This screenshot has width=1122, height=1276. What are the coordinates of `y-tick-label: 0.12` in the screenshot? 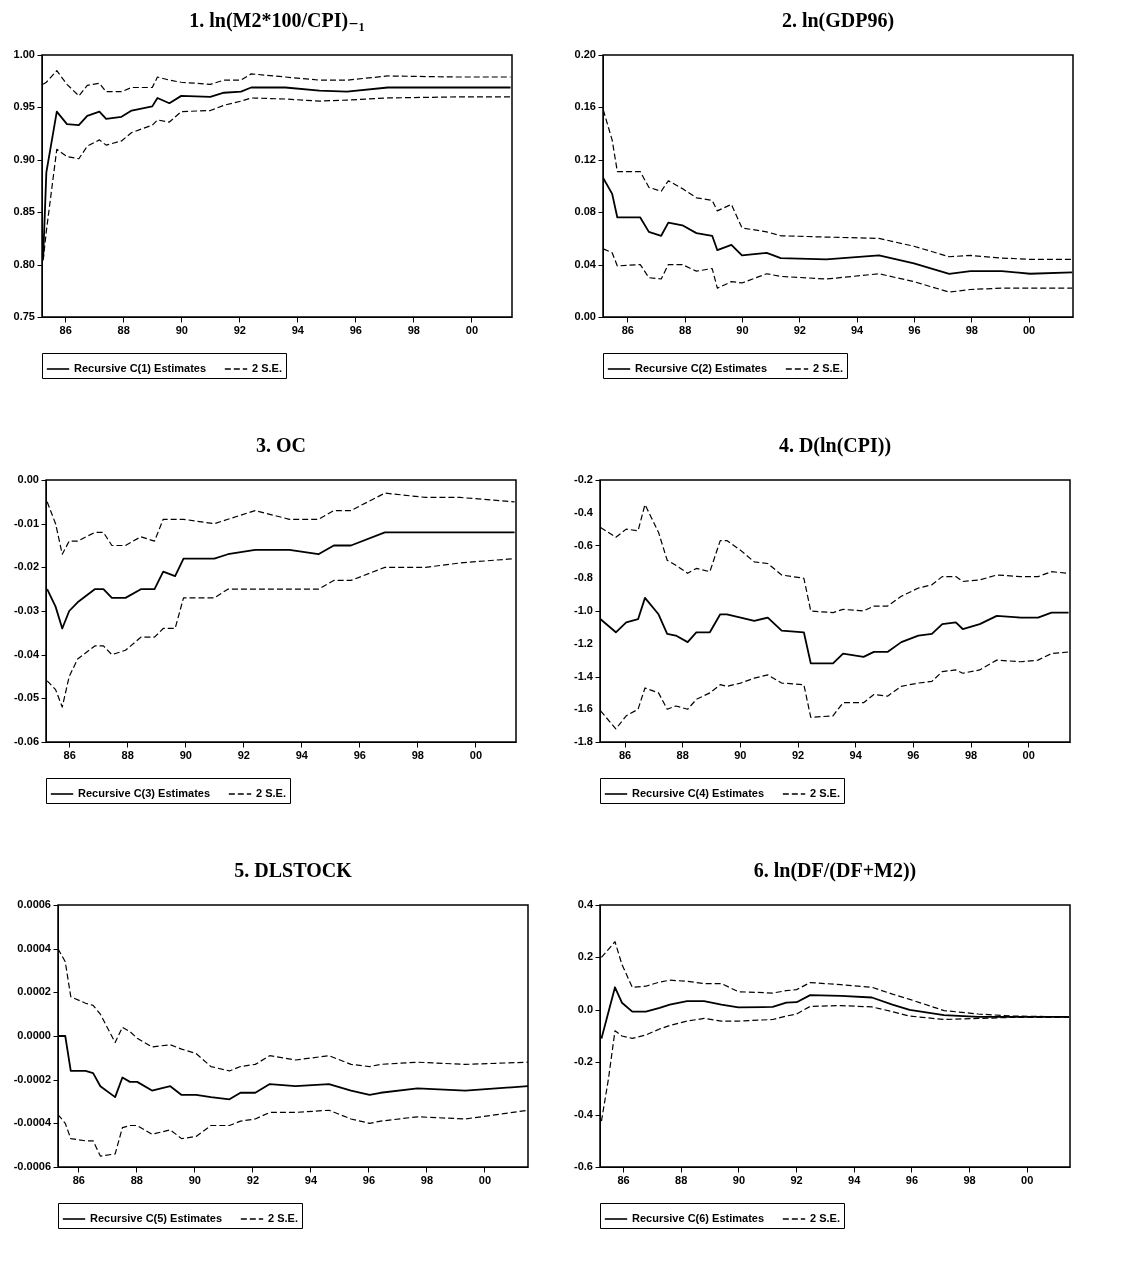 It's located at (585, 158).